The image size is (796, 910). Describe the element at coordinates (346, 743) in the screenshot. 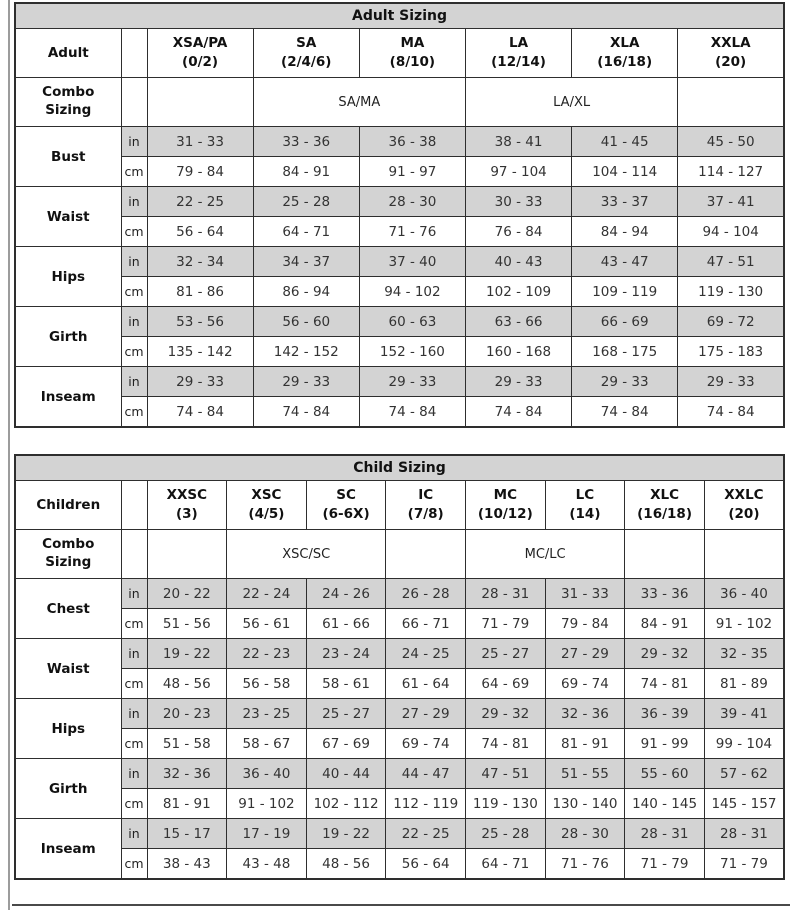

I see `range-cell: 67 - 69` at that location.